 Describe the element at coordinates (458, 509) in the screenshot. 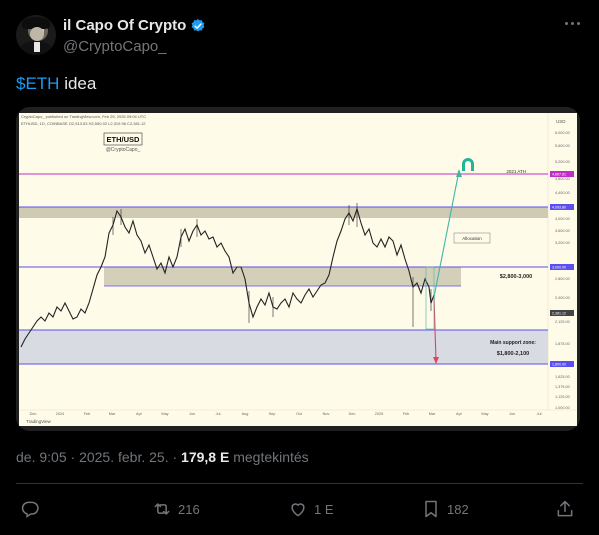

I see `bookmark-count: 182` at that location.